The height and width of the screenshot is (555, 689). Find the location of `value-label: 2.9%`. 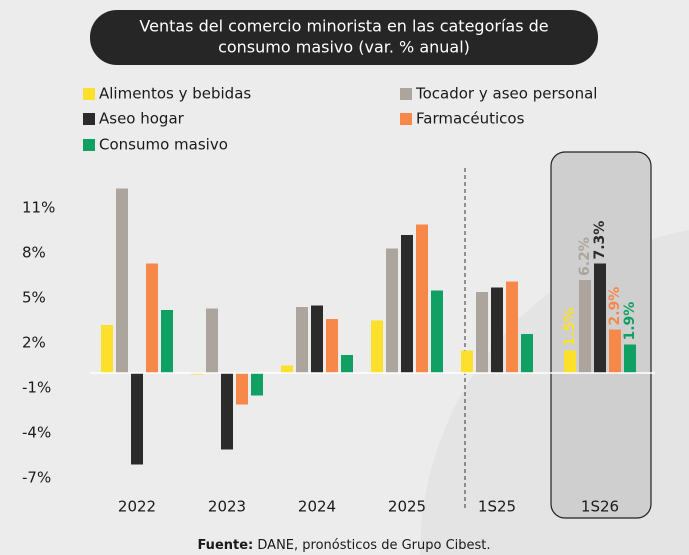

value-label: 2.9% is located at coordinates (615, 306).